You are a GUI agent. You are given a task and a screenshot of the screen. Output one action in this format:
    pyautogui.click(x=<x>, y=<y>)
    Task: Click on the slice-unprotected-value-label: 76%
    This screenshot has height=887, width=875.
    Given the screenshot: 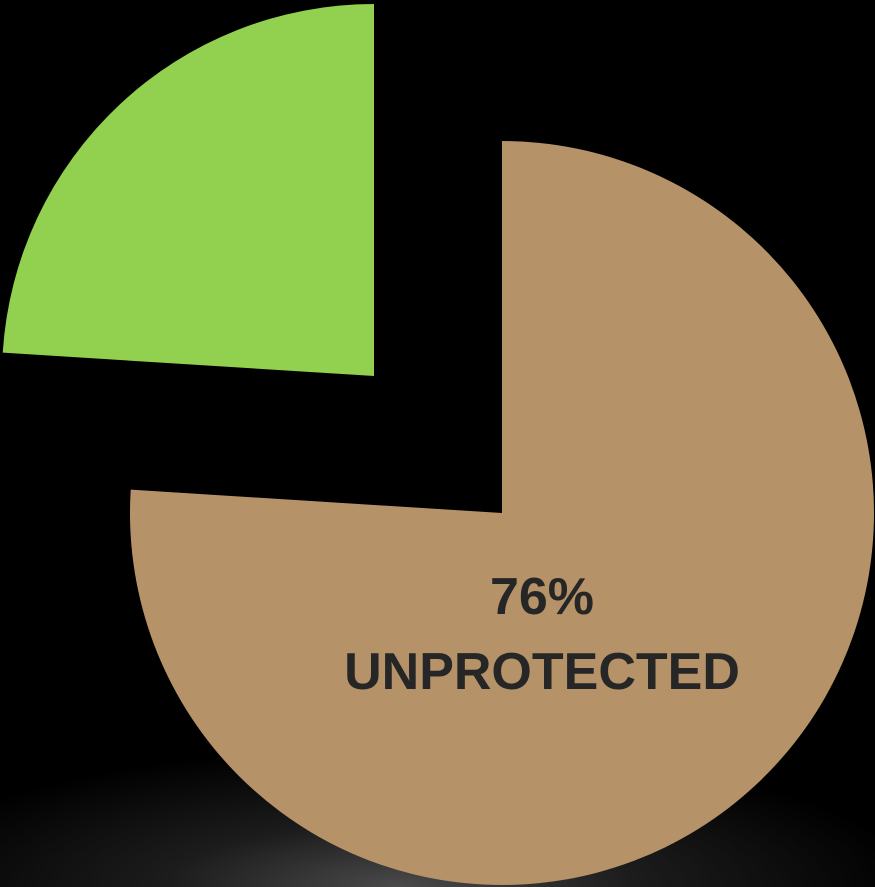 What is the action you would take?
    pyautogui.click(x=542, y=597)
    